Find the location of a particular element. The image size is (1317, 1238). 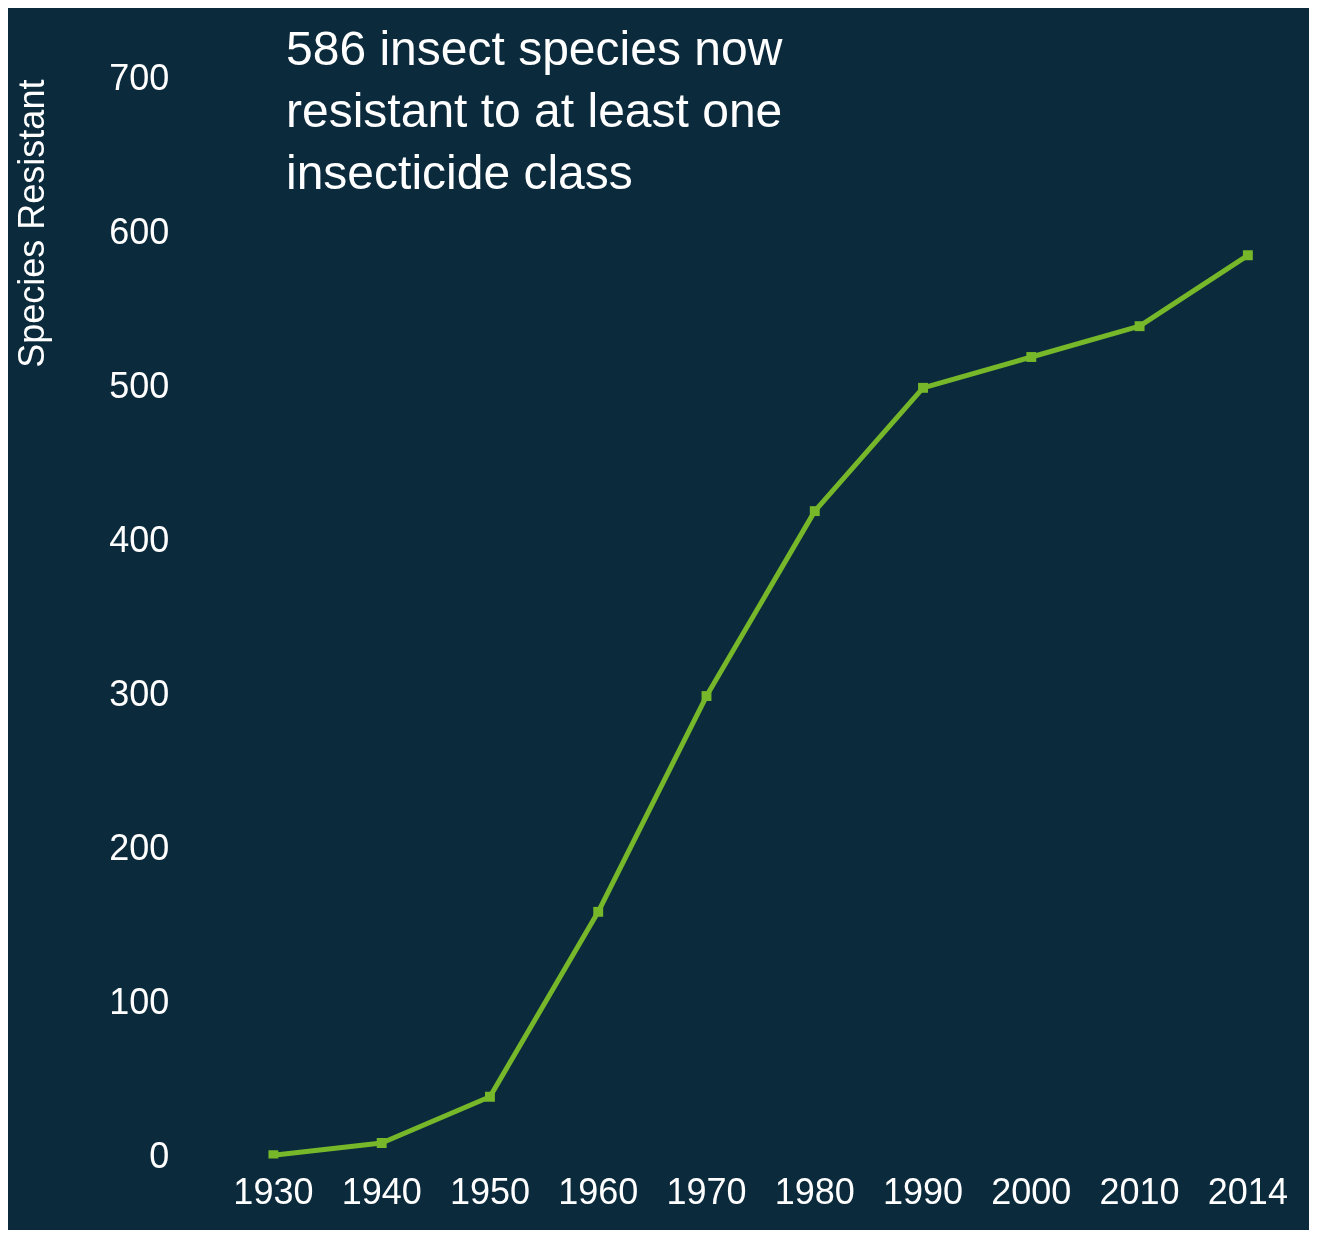

annotation: 586 insect species now resistant to at least one insecticide class is located at coordinates (534, 111).